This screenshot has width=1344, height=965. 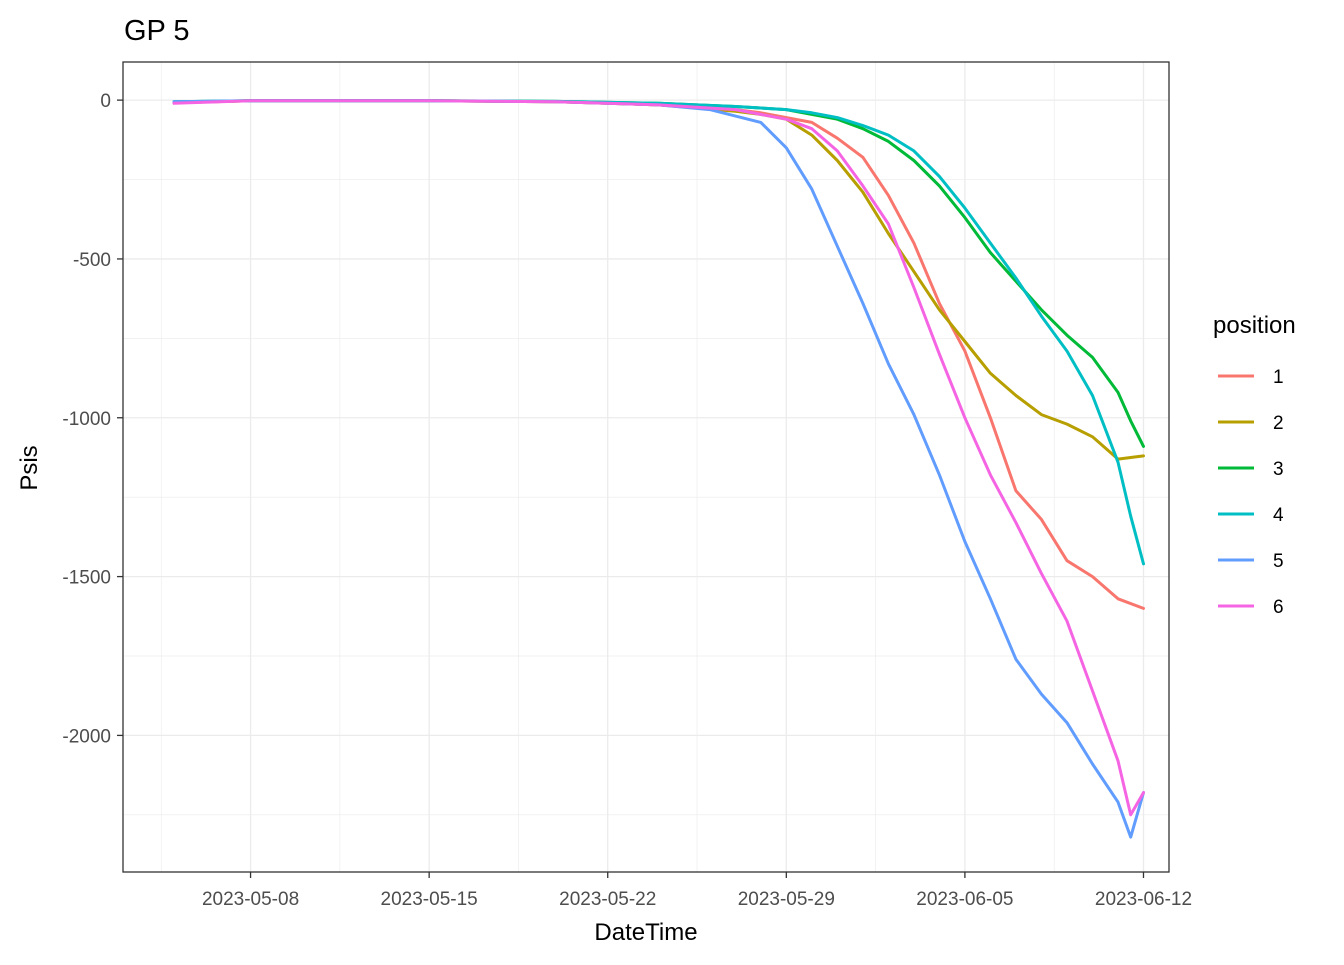 I want to click on x-tick-label: 2023-05-15, so click(x=429, y=899).